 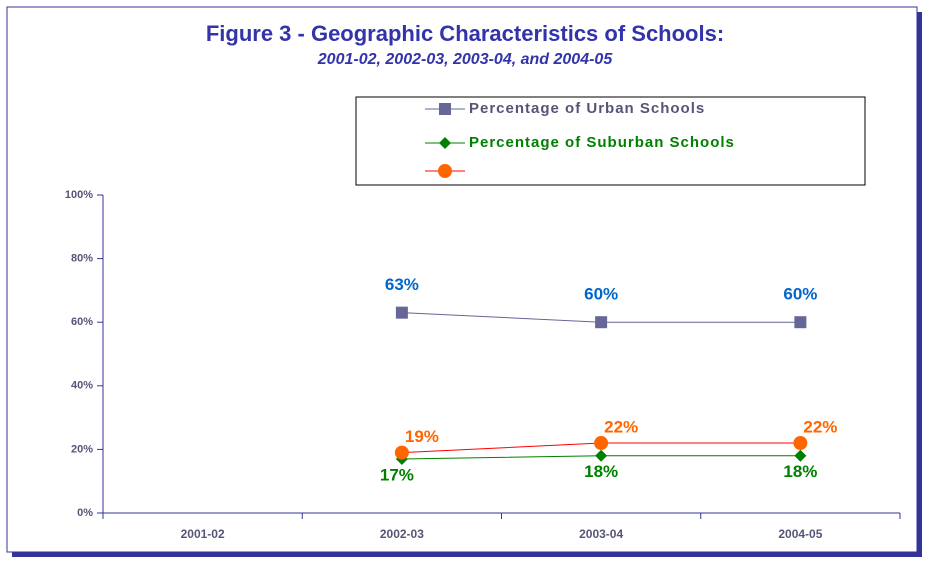 What do you see at coordinates (82, 386) in the screenshot?
I see `y-tick-label: 40%` at bounding box center [82, 386].